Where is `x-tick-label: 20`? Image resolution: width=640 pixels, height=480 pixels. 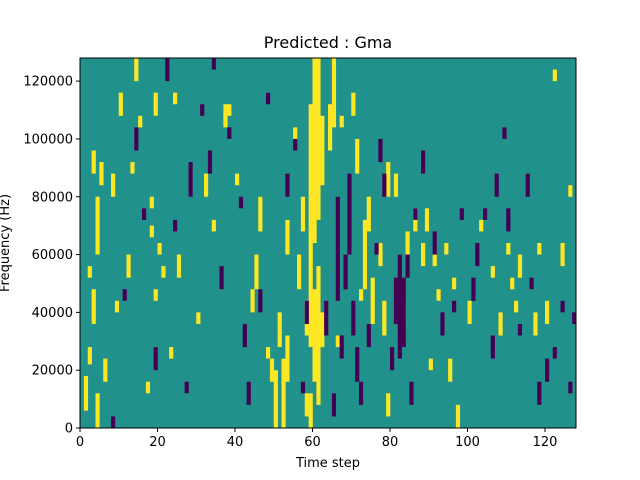 x-tick-label: 20 is located at coordinates (157, 442).